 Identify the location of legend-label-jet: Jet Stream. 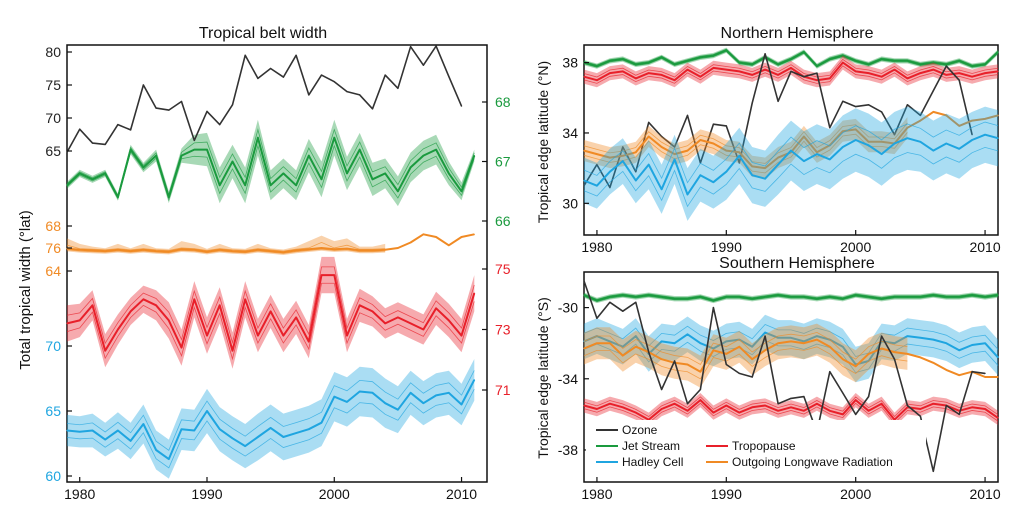
(651, 446).